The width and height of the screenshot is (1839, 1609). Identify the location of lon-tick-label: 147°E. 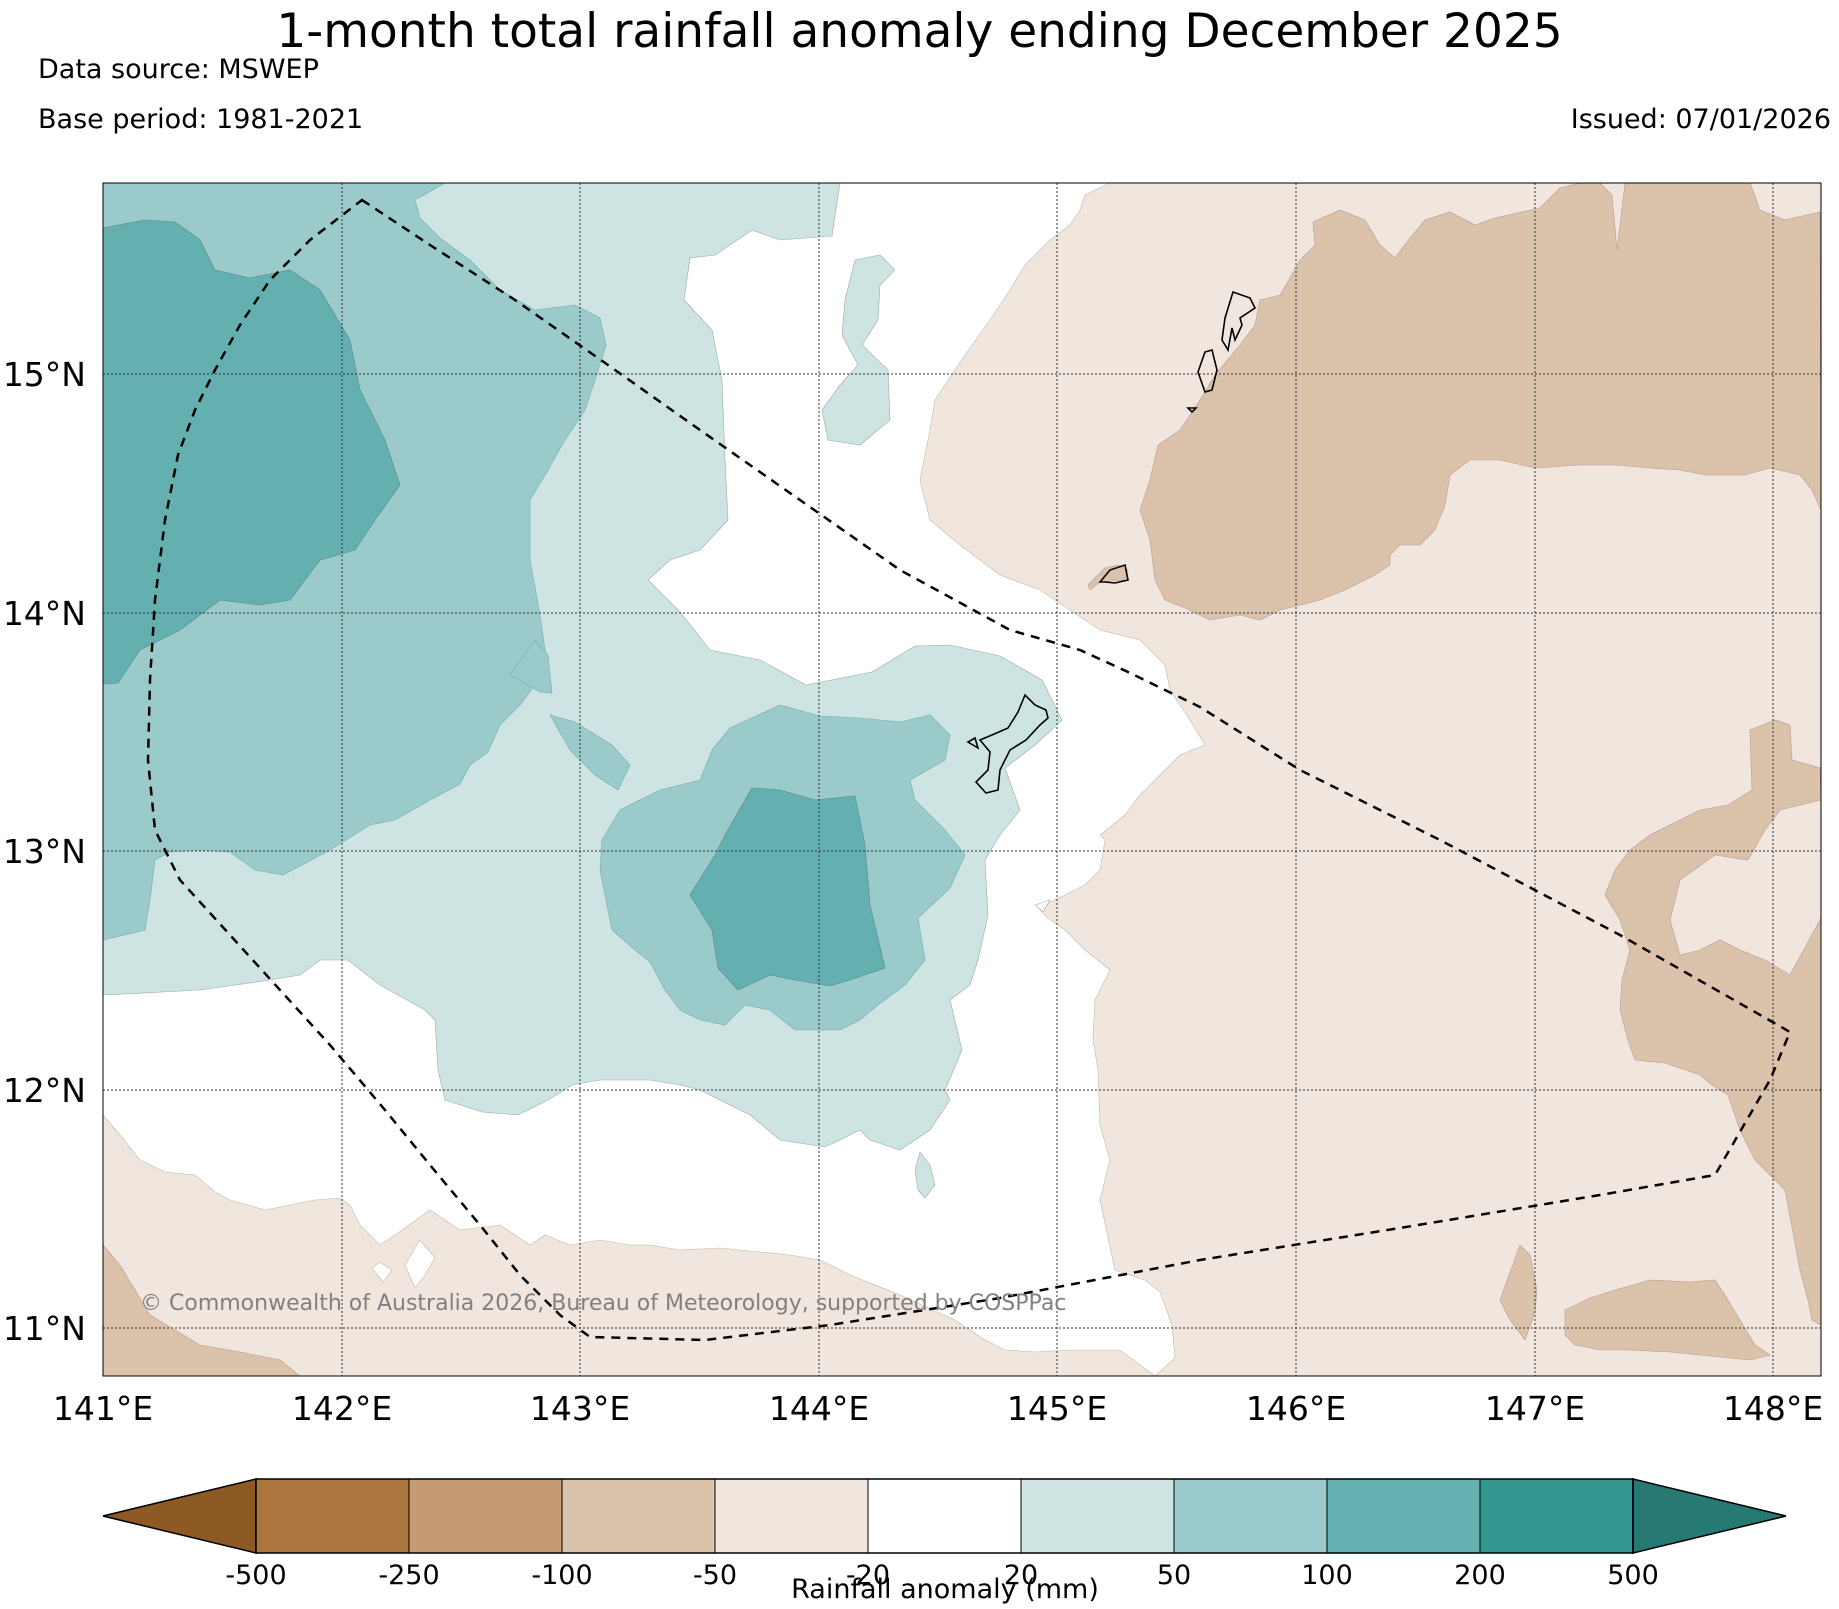
(1535, 1408).